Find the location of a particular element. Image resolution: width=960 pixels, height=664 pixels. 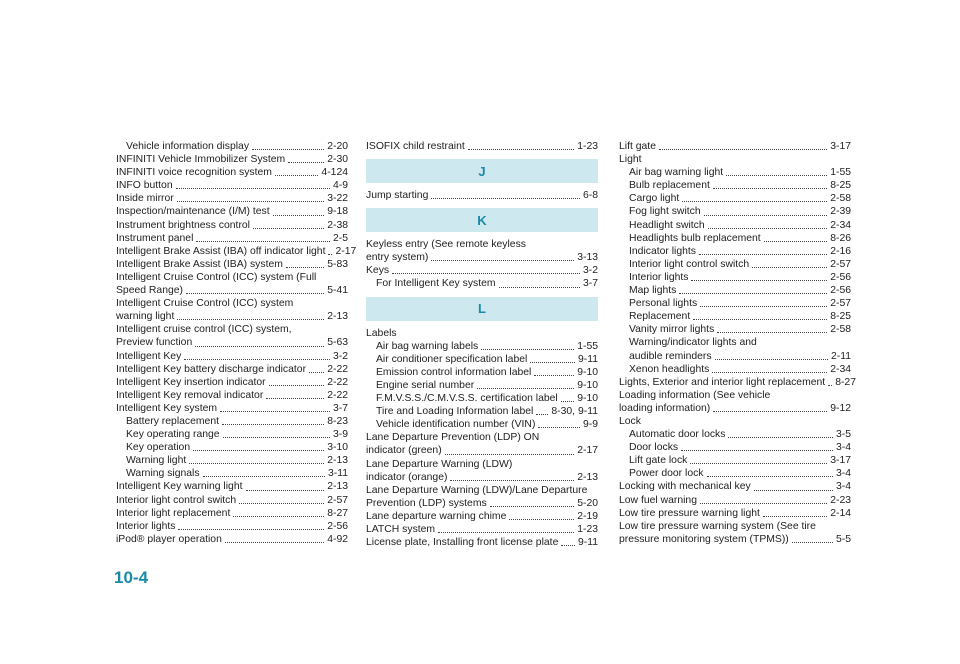

index-entry: Intelligent Key removal indicator 2-22 is located at coordinates (232, 395).